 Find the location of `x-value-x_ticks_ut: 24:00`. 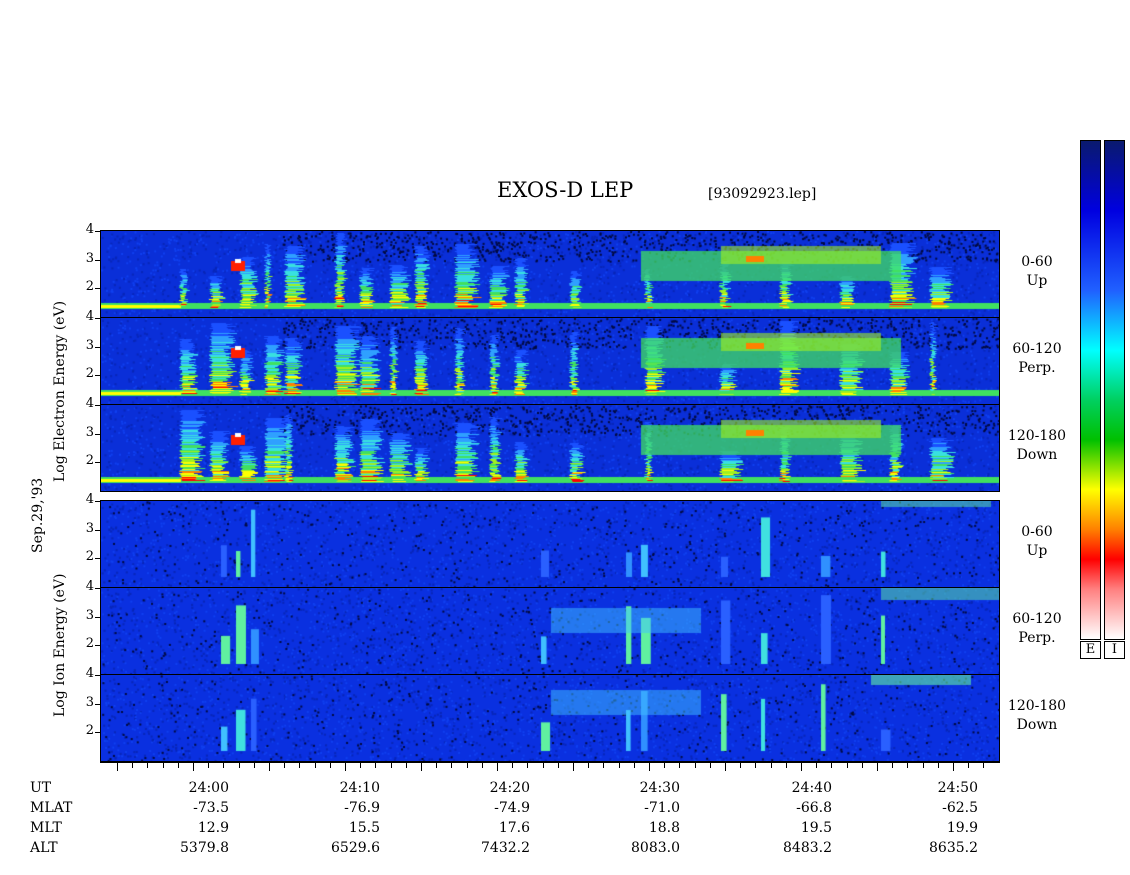

x-value-x_ticks_ut: 24:00 is located at coordinates (208, 788).